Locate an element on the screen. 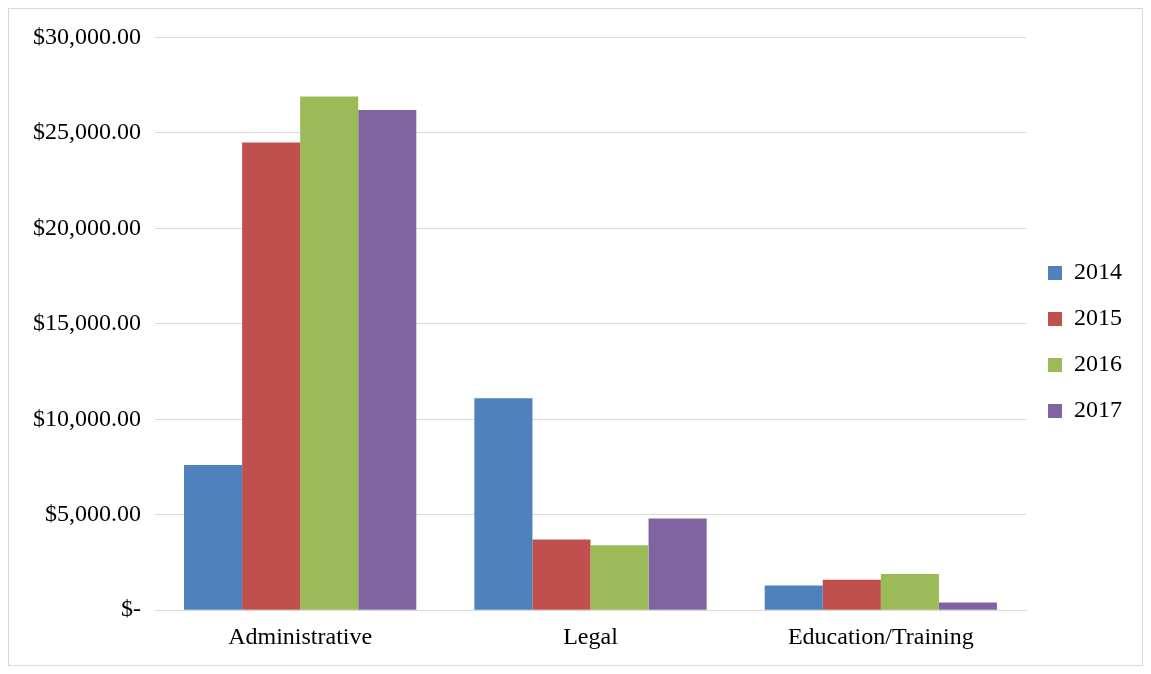 The height and width of the screenshot is (674, 1151). y-tick-label: $30,000.00 is located at coordinates (87, 35).